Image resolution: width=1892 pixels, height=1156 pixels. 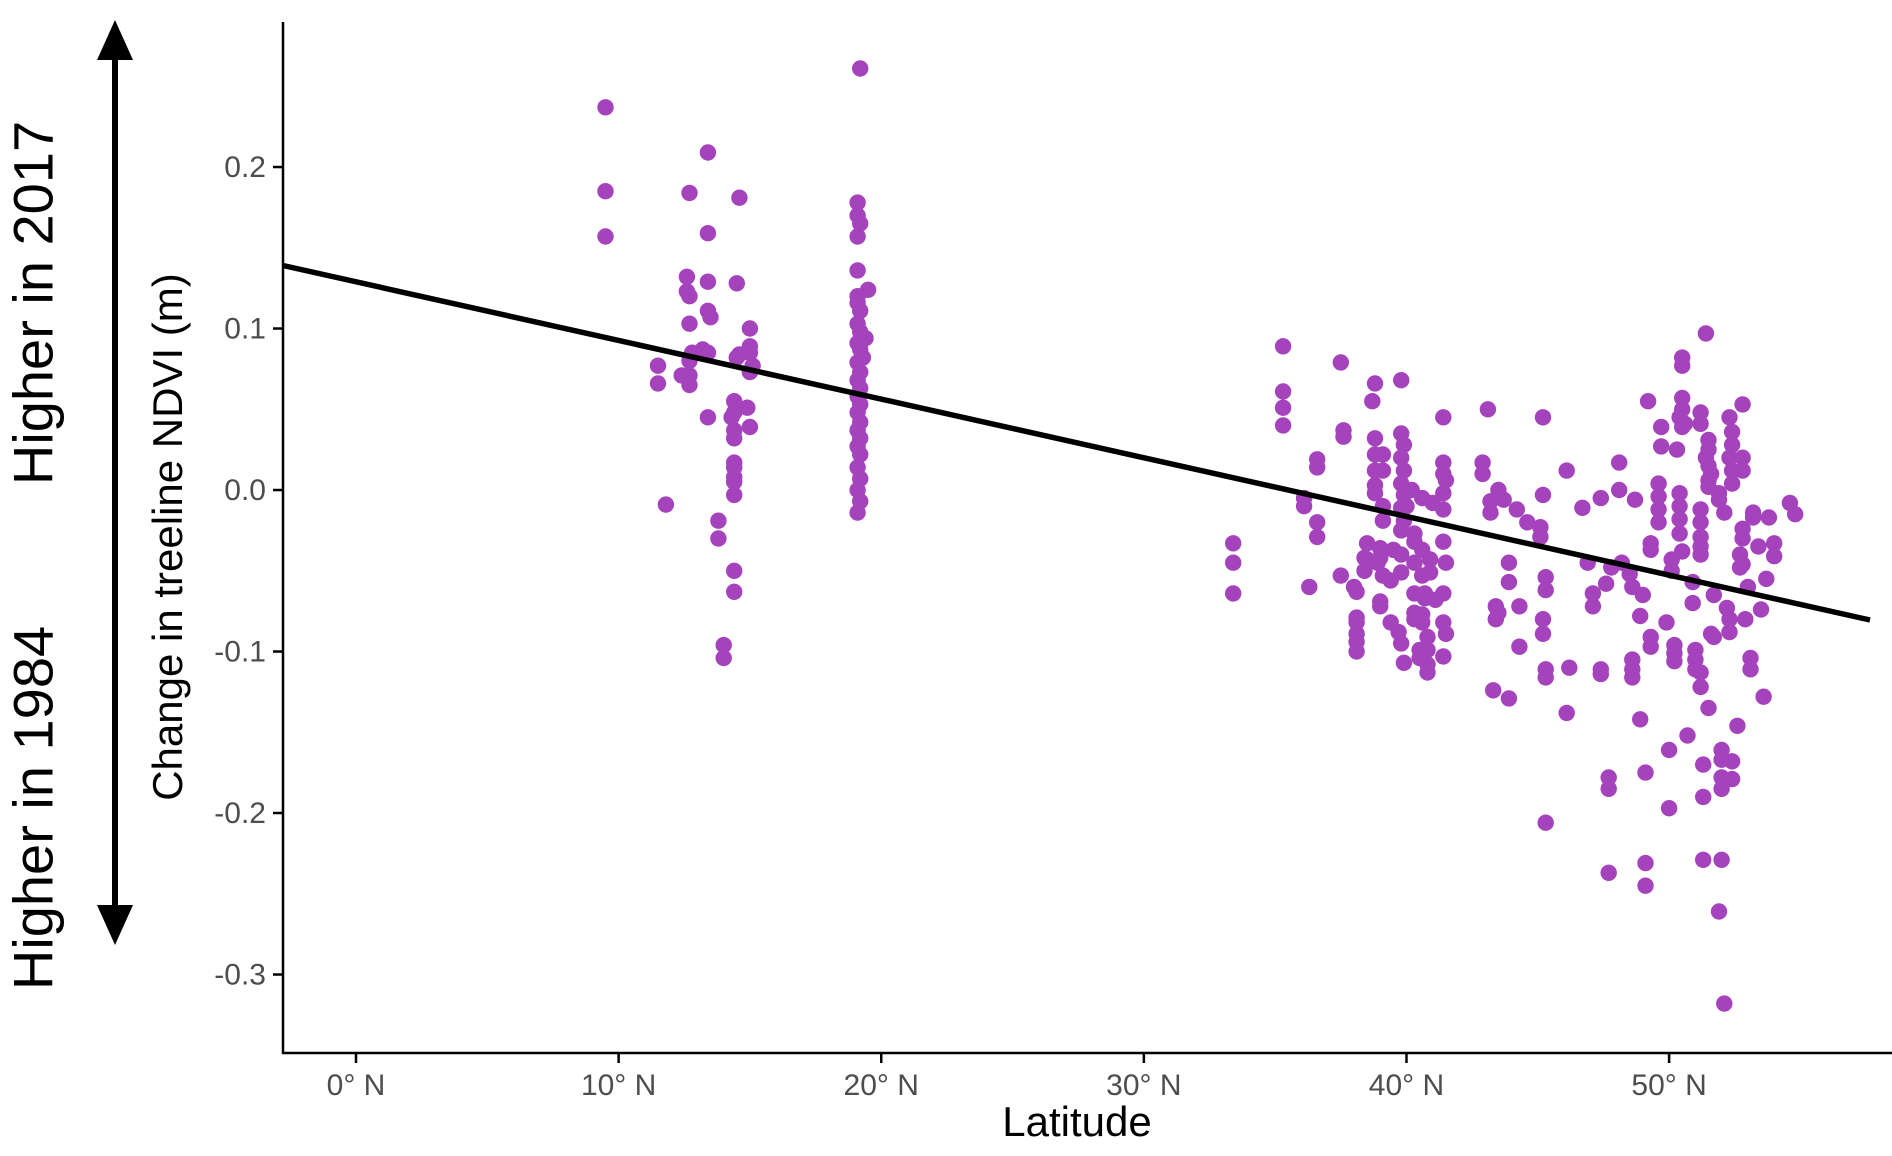 What do you see at coordinates (1668, 1085) in the screenshot?
I see `x-tick-label: 50° N` at bounding box center [1668, 1085].